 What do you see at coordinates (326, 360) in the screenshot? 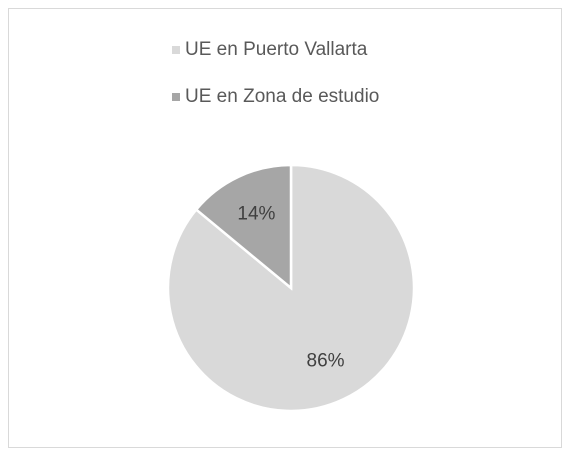
I see `data-label: 86%` at bounding box center [326, 360].